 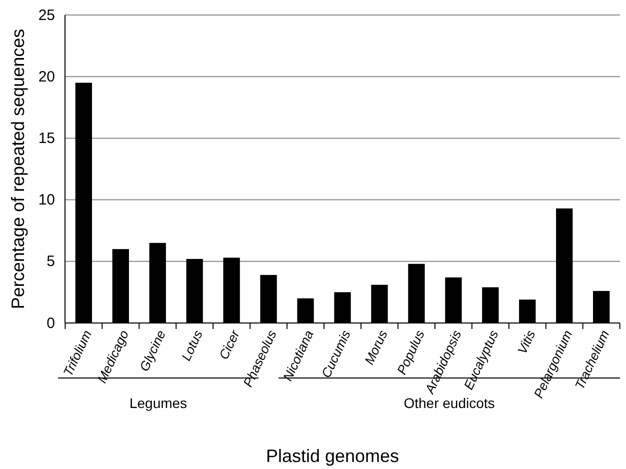 I want to click on x-tick-label: Vitis, so click(x=526, y=341).